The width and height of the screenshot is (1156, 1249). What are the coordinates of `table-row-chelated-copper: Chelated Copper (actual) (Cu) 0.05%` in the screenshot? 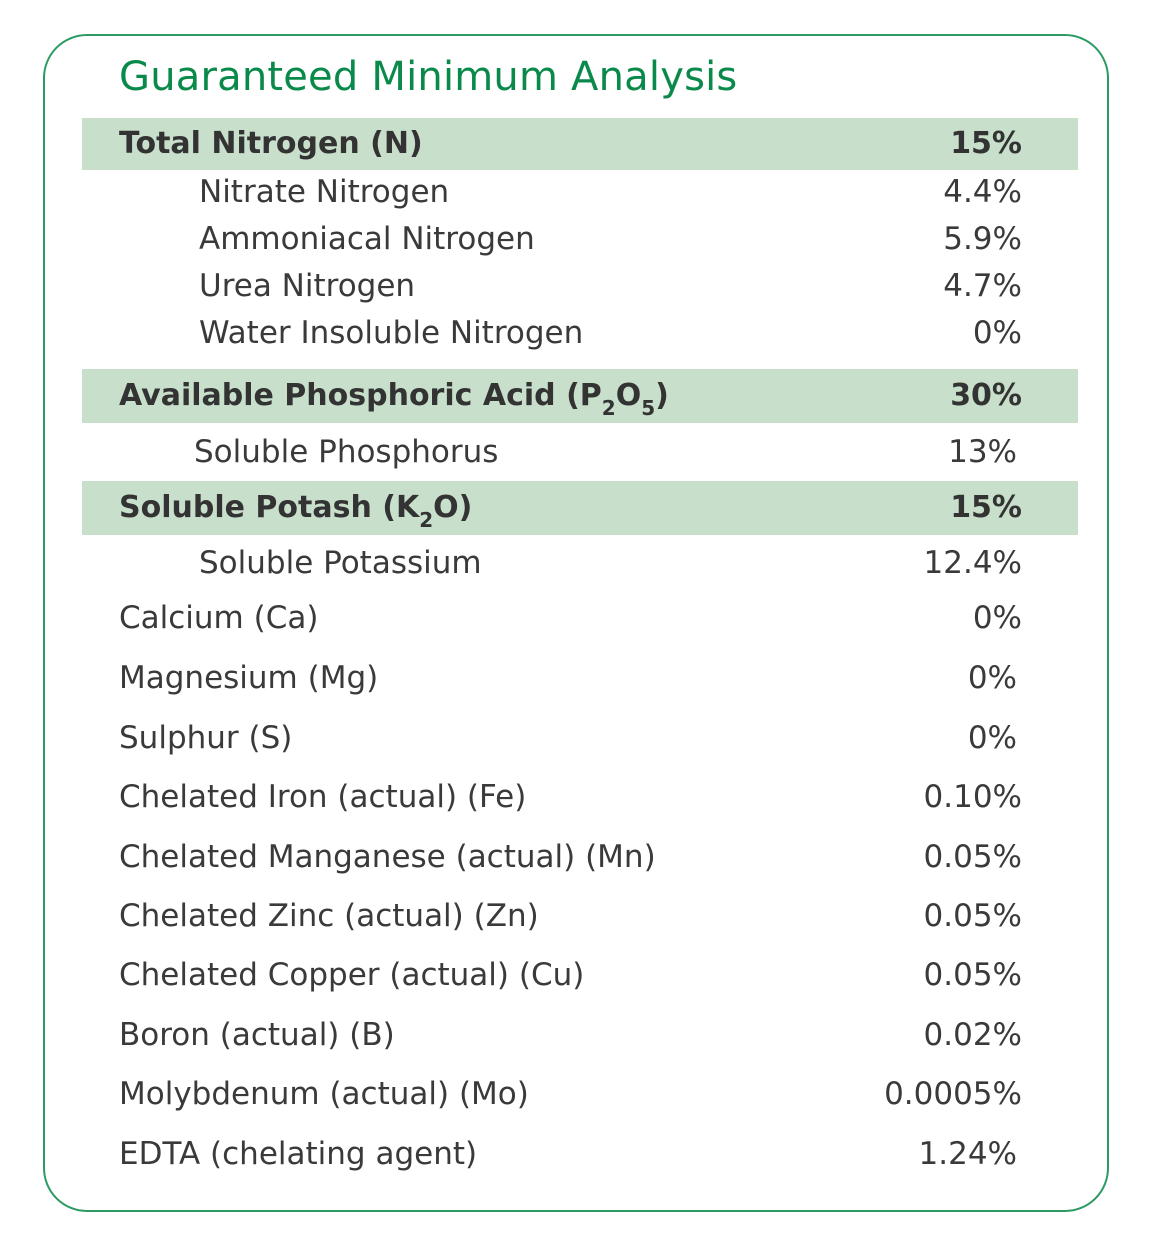 It's located at (578, 975).